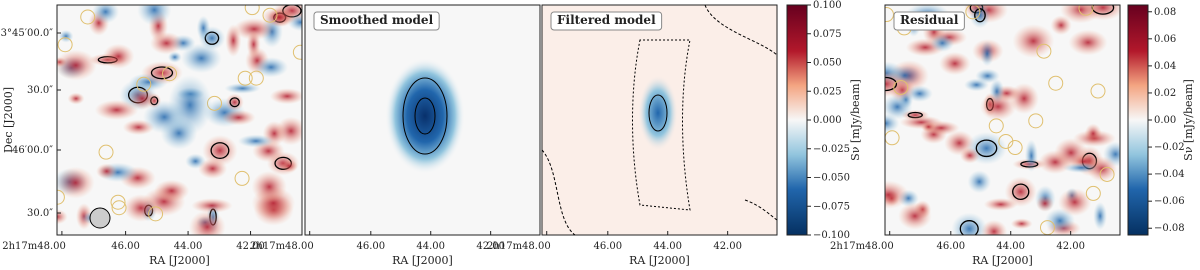  Describe the element at coordinates (26, 33) in the screenshot. I see `y-tick-label: −3°45′00.0″` at that location.